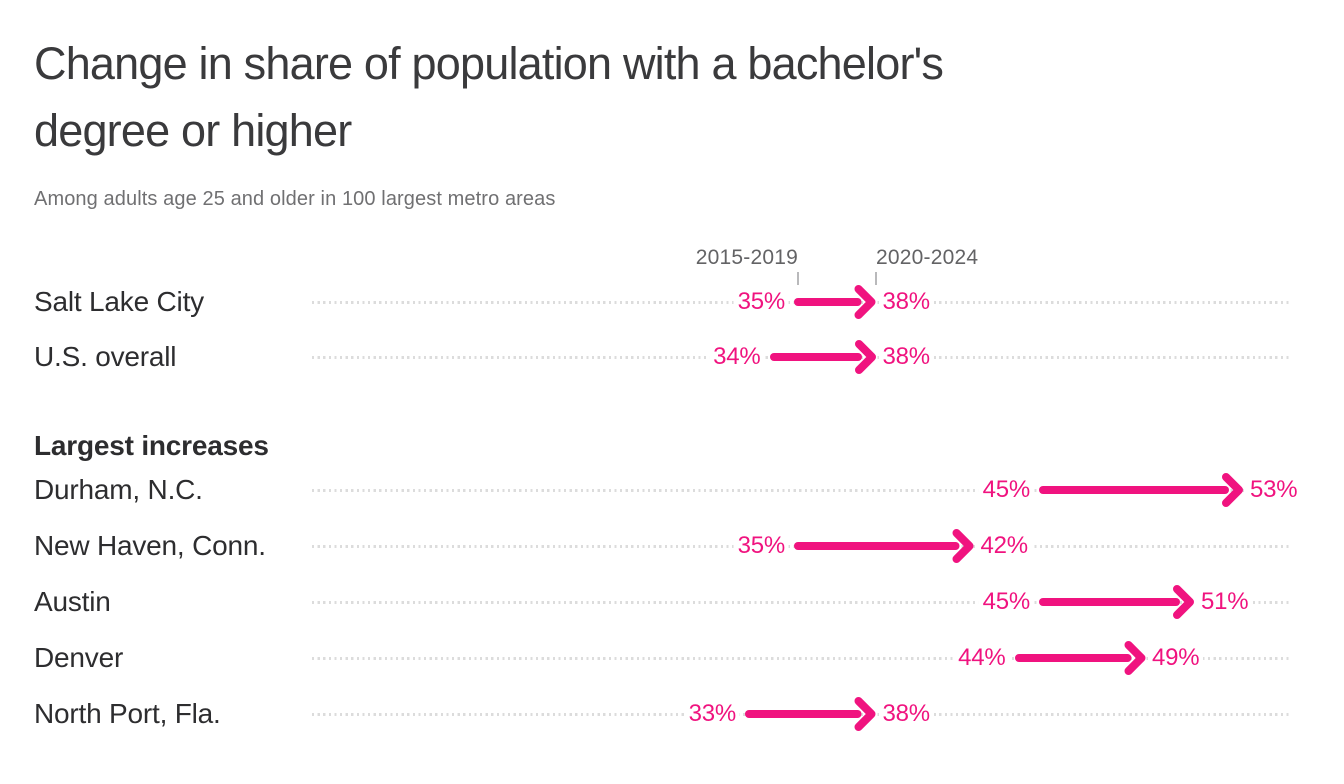 The image size is (1344, 784). Describe the element at coordinates (118, 489) in the screenshot. I see `row-label: Durham, N.C.` at that location.